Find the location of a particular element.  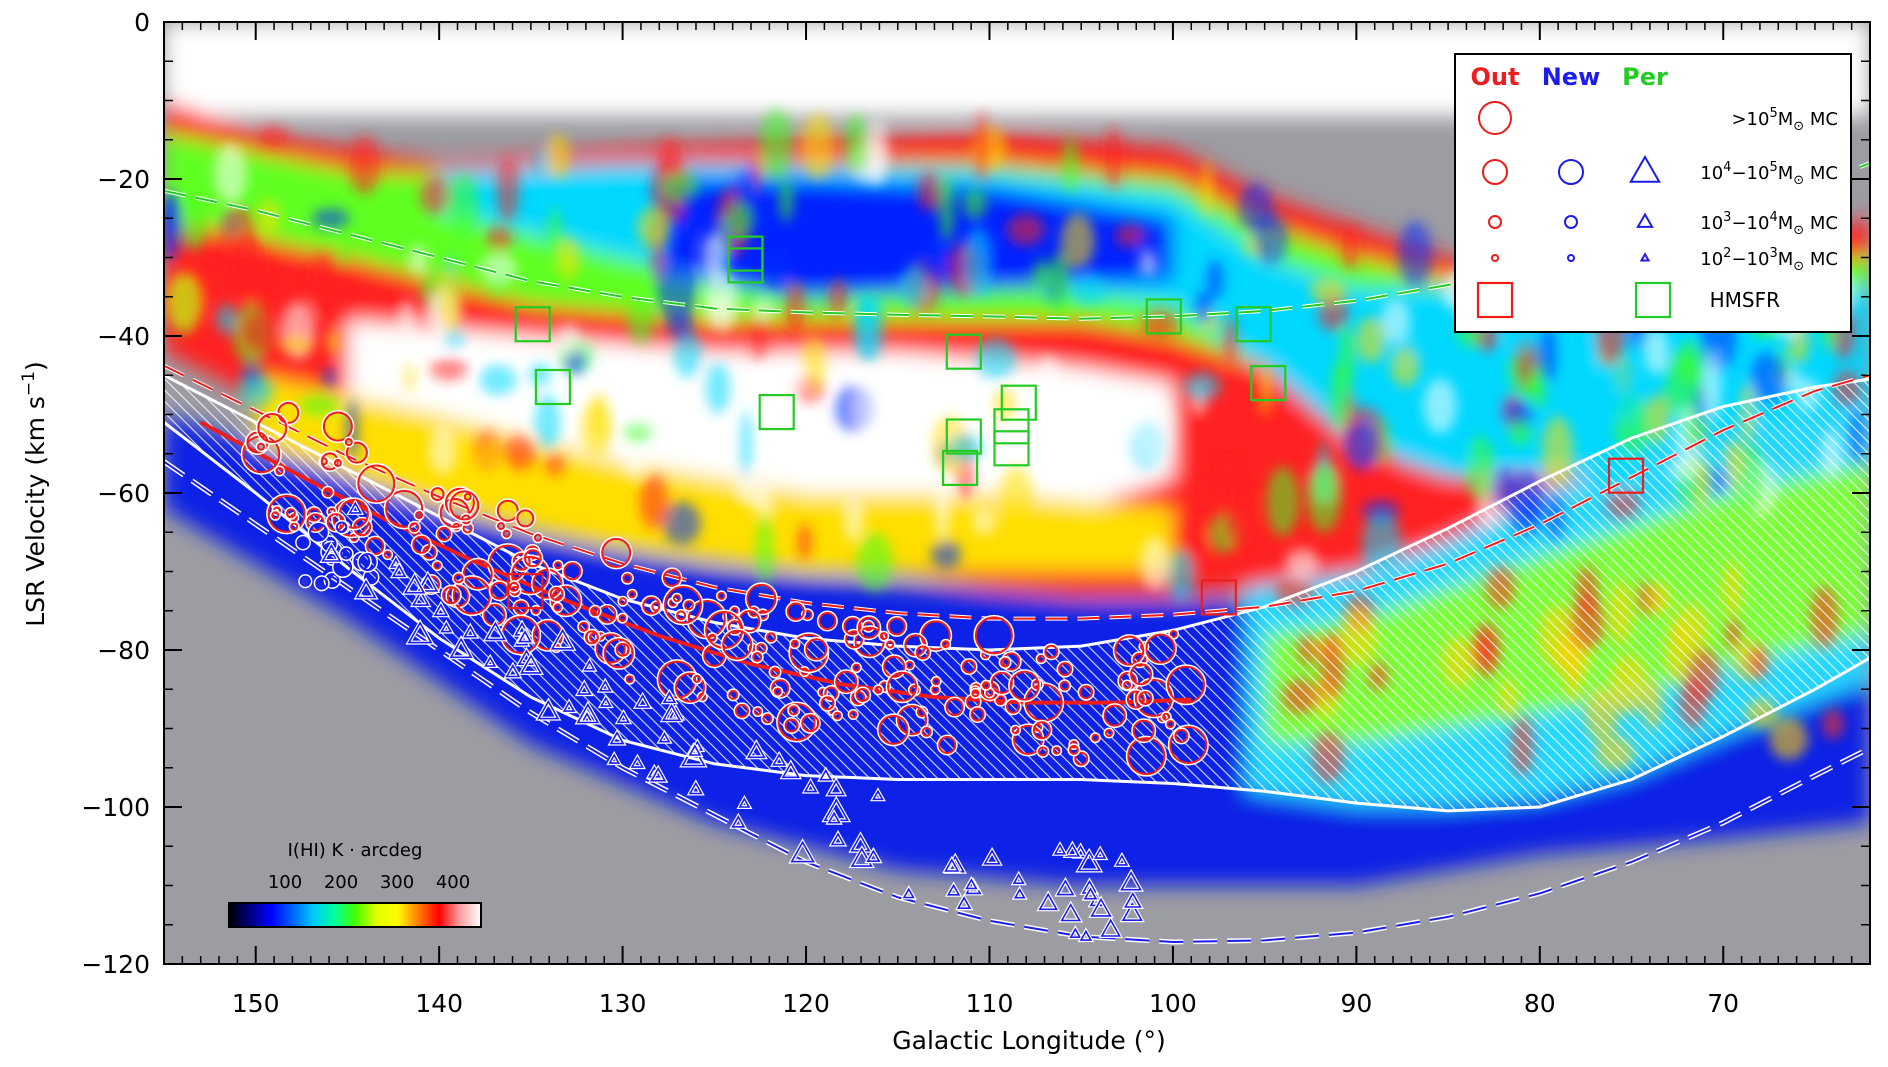

colorbar-tick-label: 300 is located at coordinates (397, 882).